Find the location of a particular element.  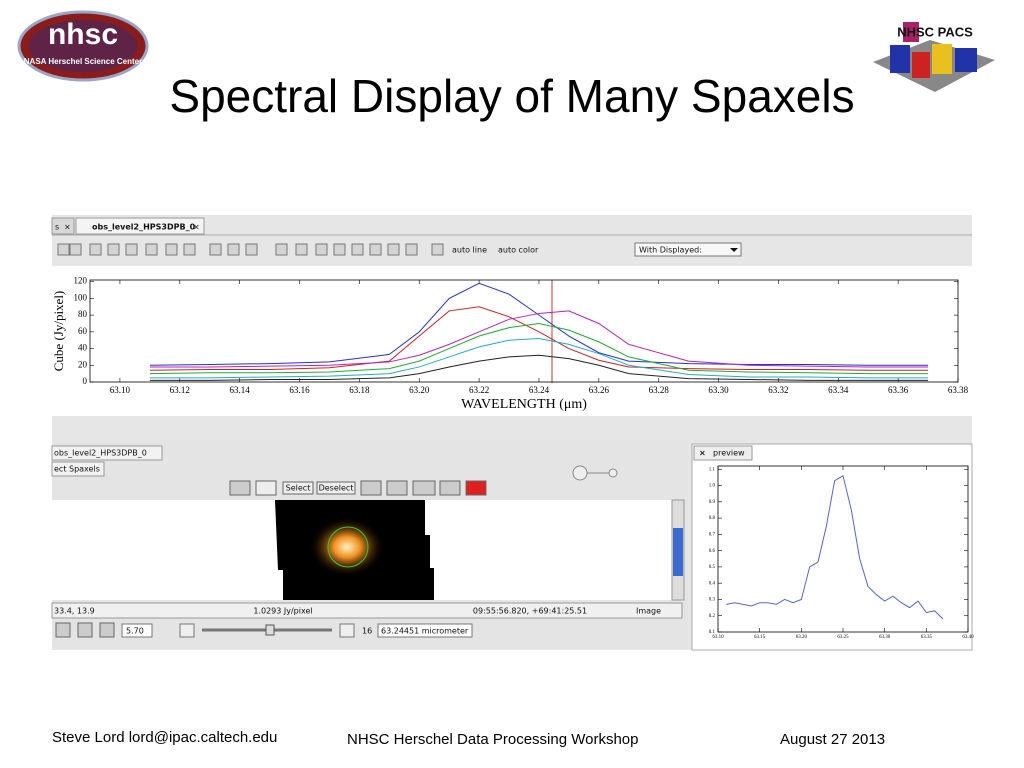

toolbar is located at coordinates (250, 249).